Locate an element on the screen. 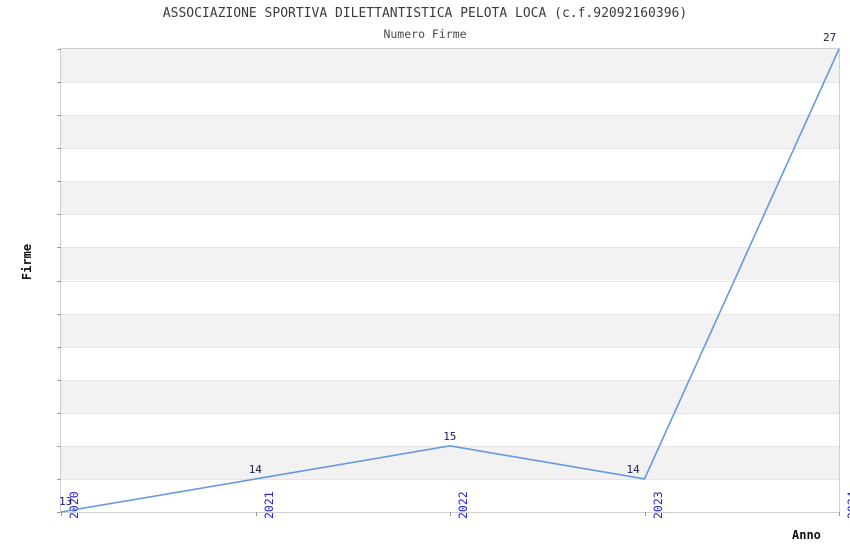 The height and width of the screenshot is (550, 850). y-axis-title: Firme is located at coordinates (27, 262).